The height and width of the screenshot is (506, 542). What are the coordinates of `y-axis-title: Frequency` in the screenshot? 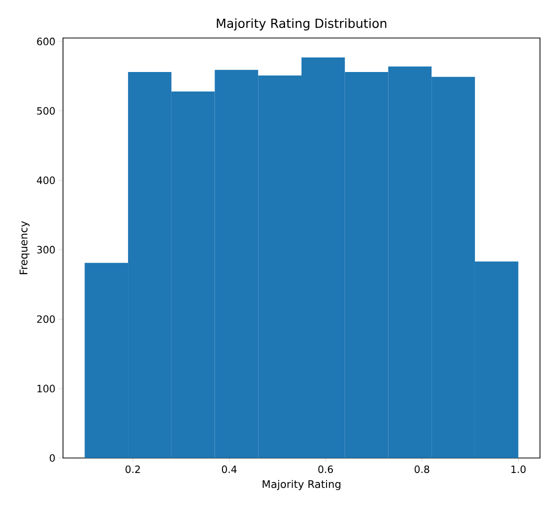 It's located at (25, 247).